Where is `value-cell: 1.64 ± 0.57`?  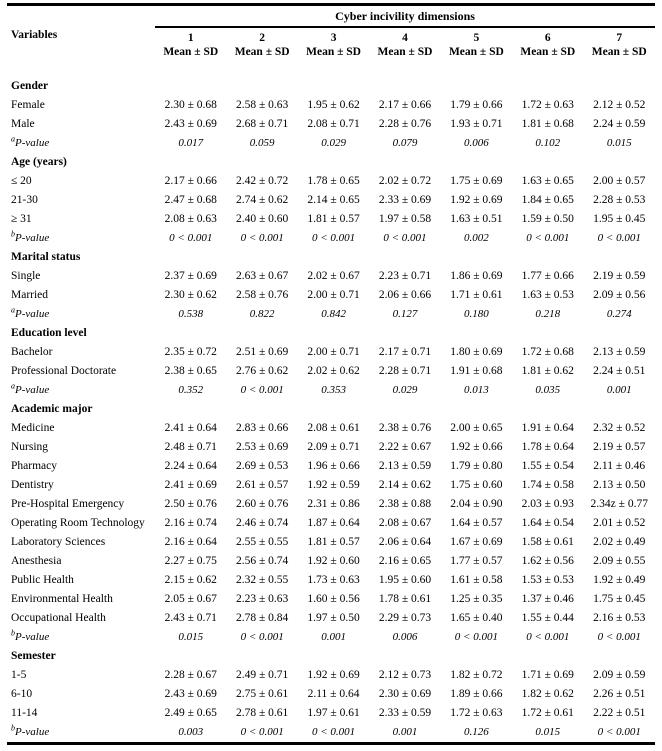 value-cell: 1.64 ± 0.57 is located at coordinates (476, 523).